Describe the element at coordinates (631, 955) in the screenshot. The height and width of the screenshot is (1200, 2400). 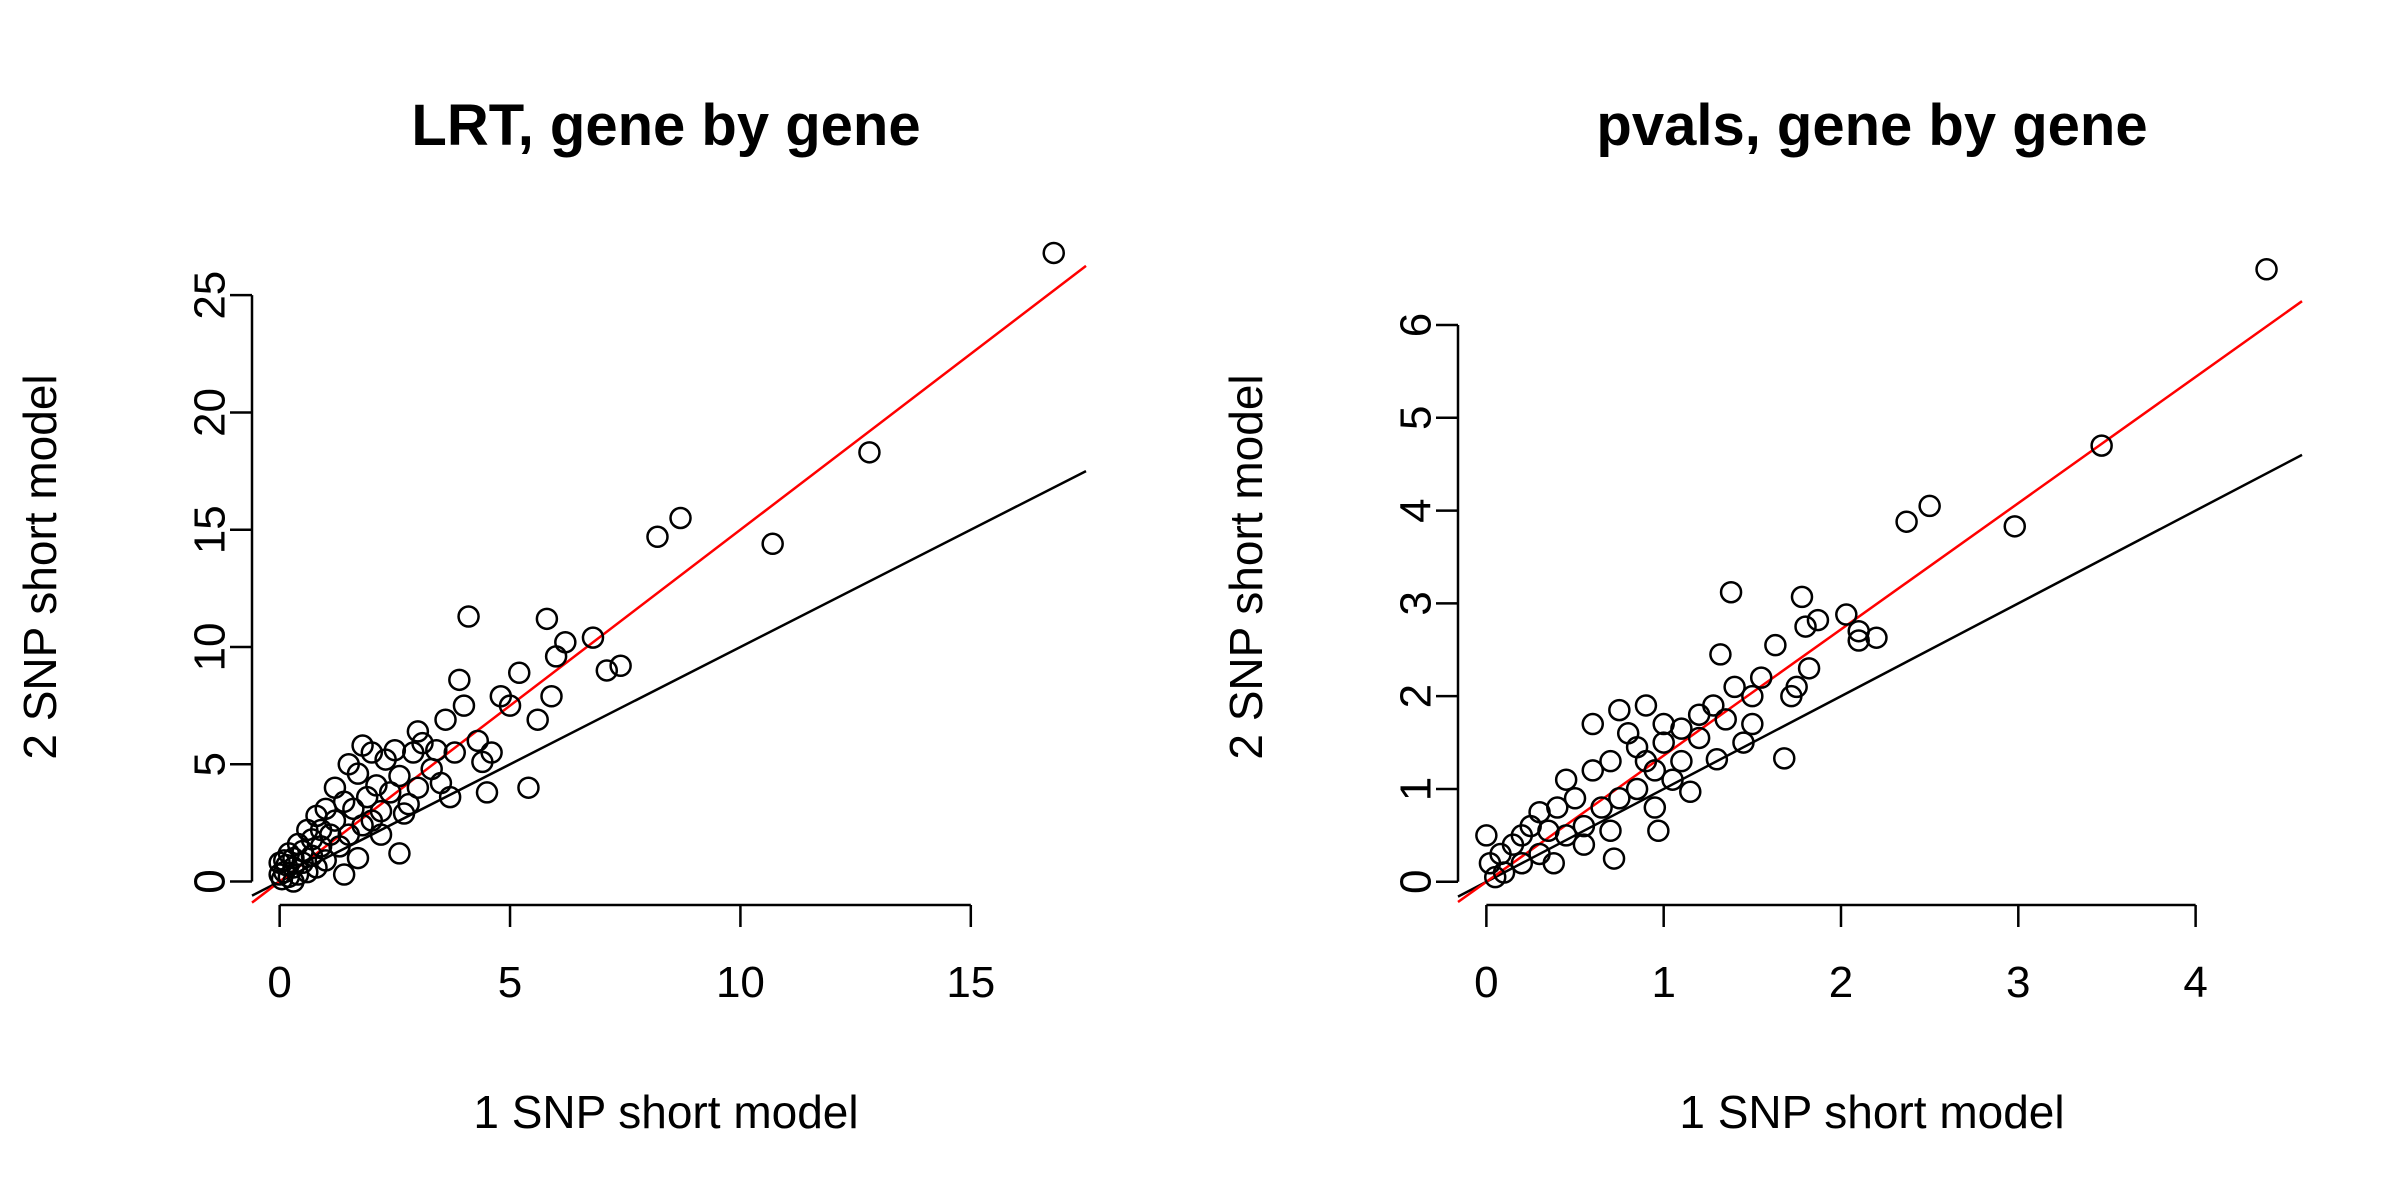
I see `lrt-x-ticks: 0 5 10 15` at that location.